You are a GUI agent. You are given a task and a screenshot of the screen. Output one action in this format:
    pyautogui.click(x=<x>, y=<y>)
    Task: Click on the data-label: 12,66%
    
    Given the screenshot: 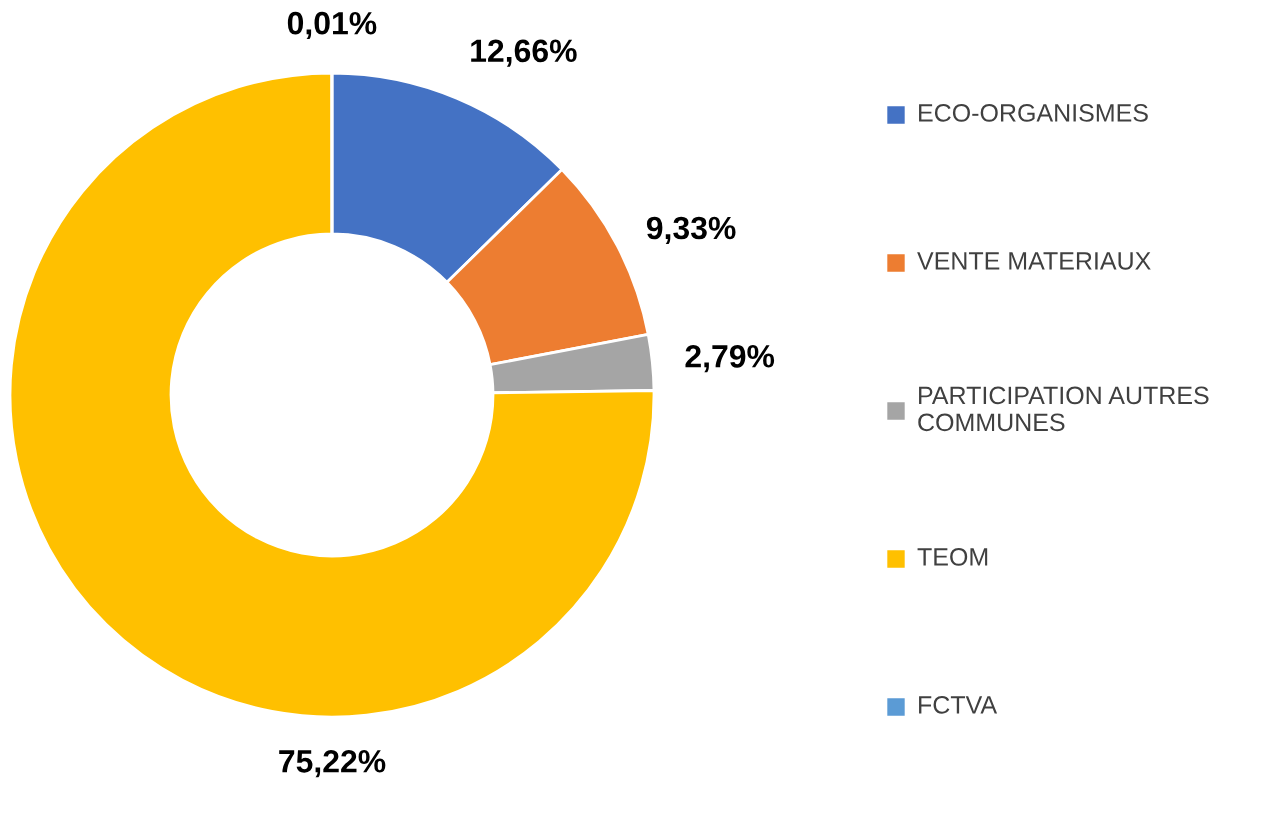 What is the action you would take?
    pyautogui.click(x=524, y=53)
    